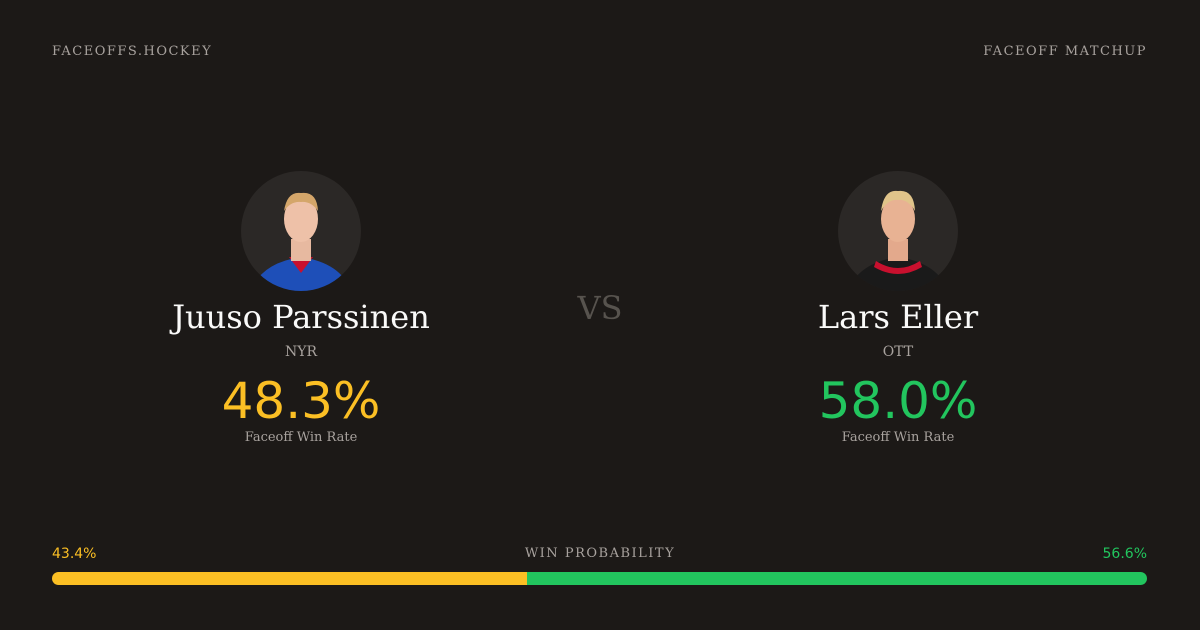 Image resolution: width=1200 pixels, height=630 pixels. I want to click on player-rate: 48.3%, so click(301, 401).